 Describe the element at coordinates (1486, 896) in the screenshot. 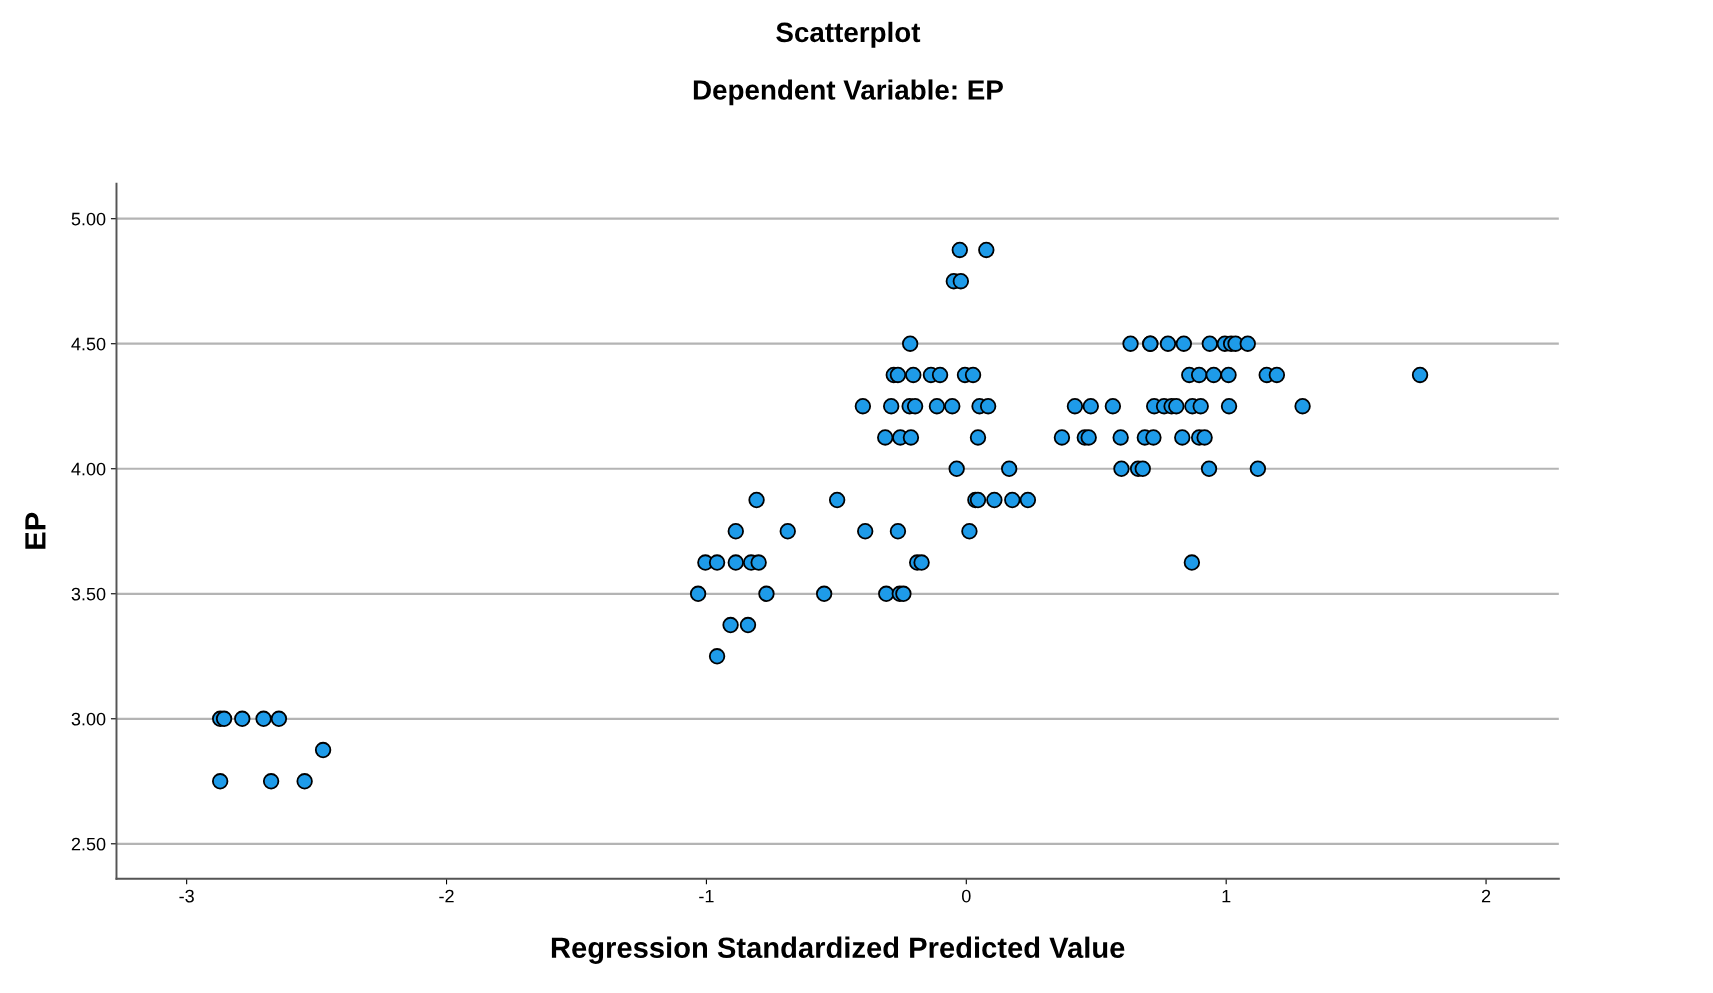

I see `x-tick-label: 2` at that location.